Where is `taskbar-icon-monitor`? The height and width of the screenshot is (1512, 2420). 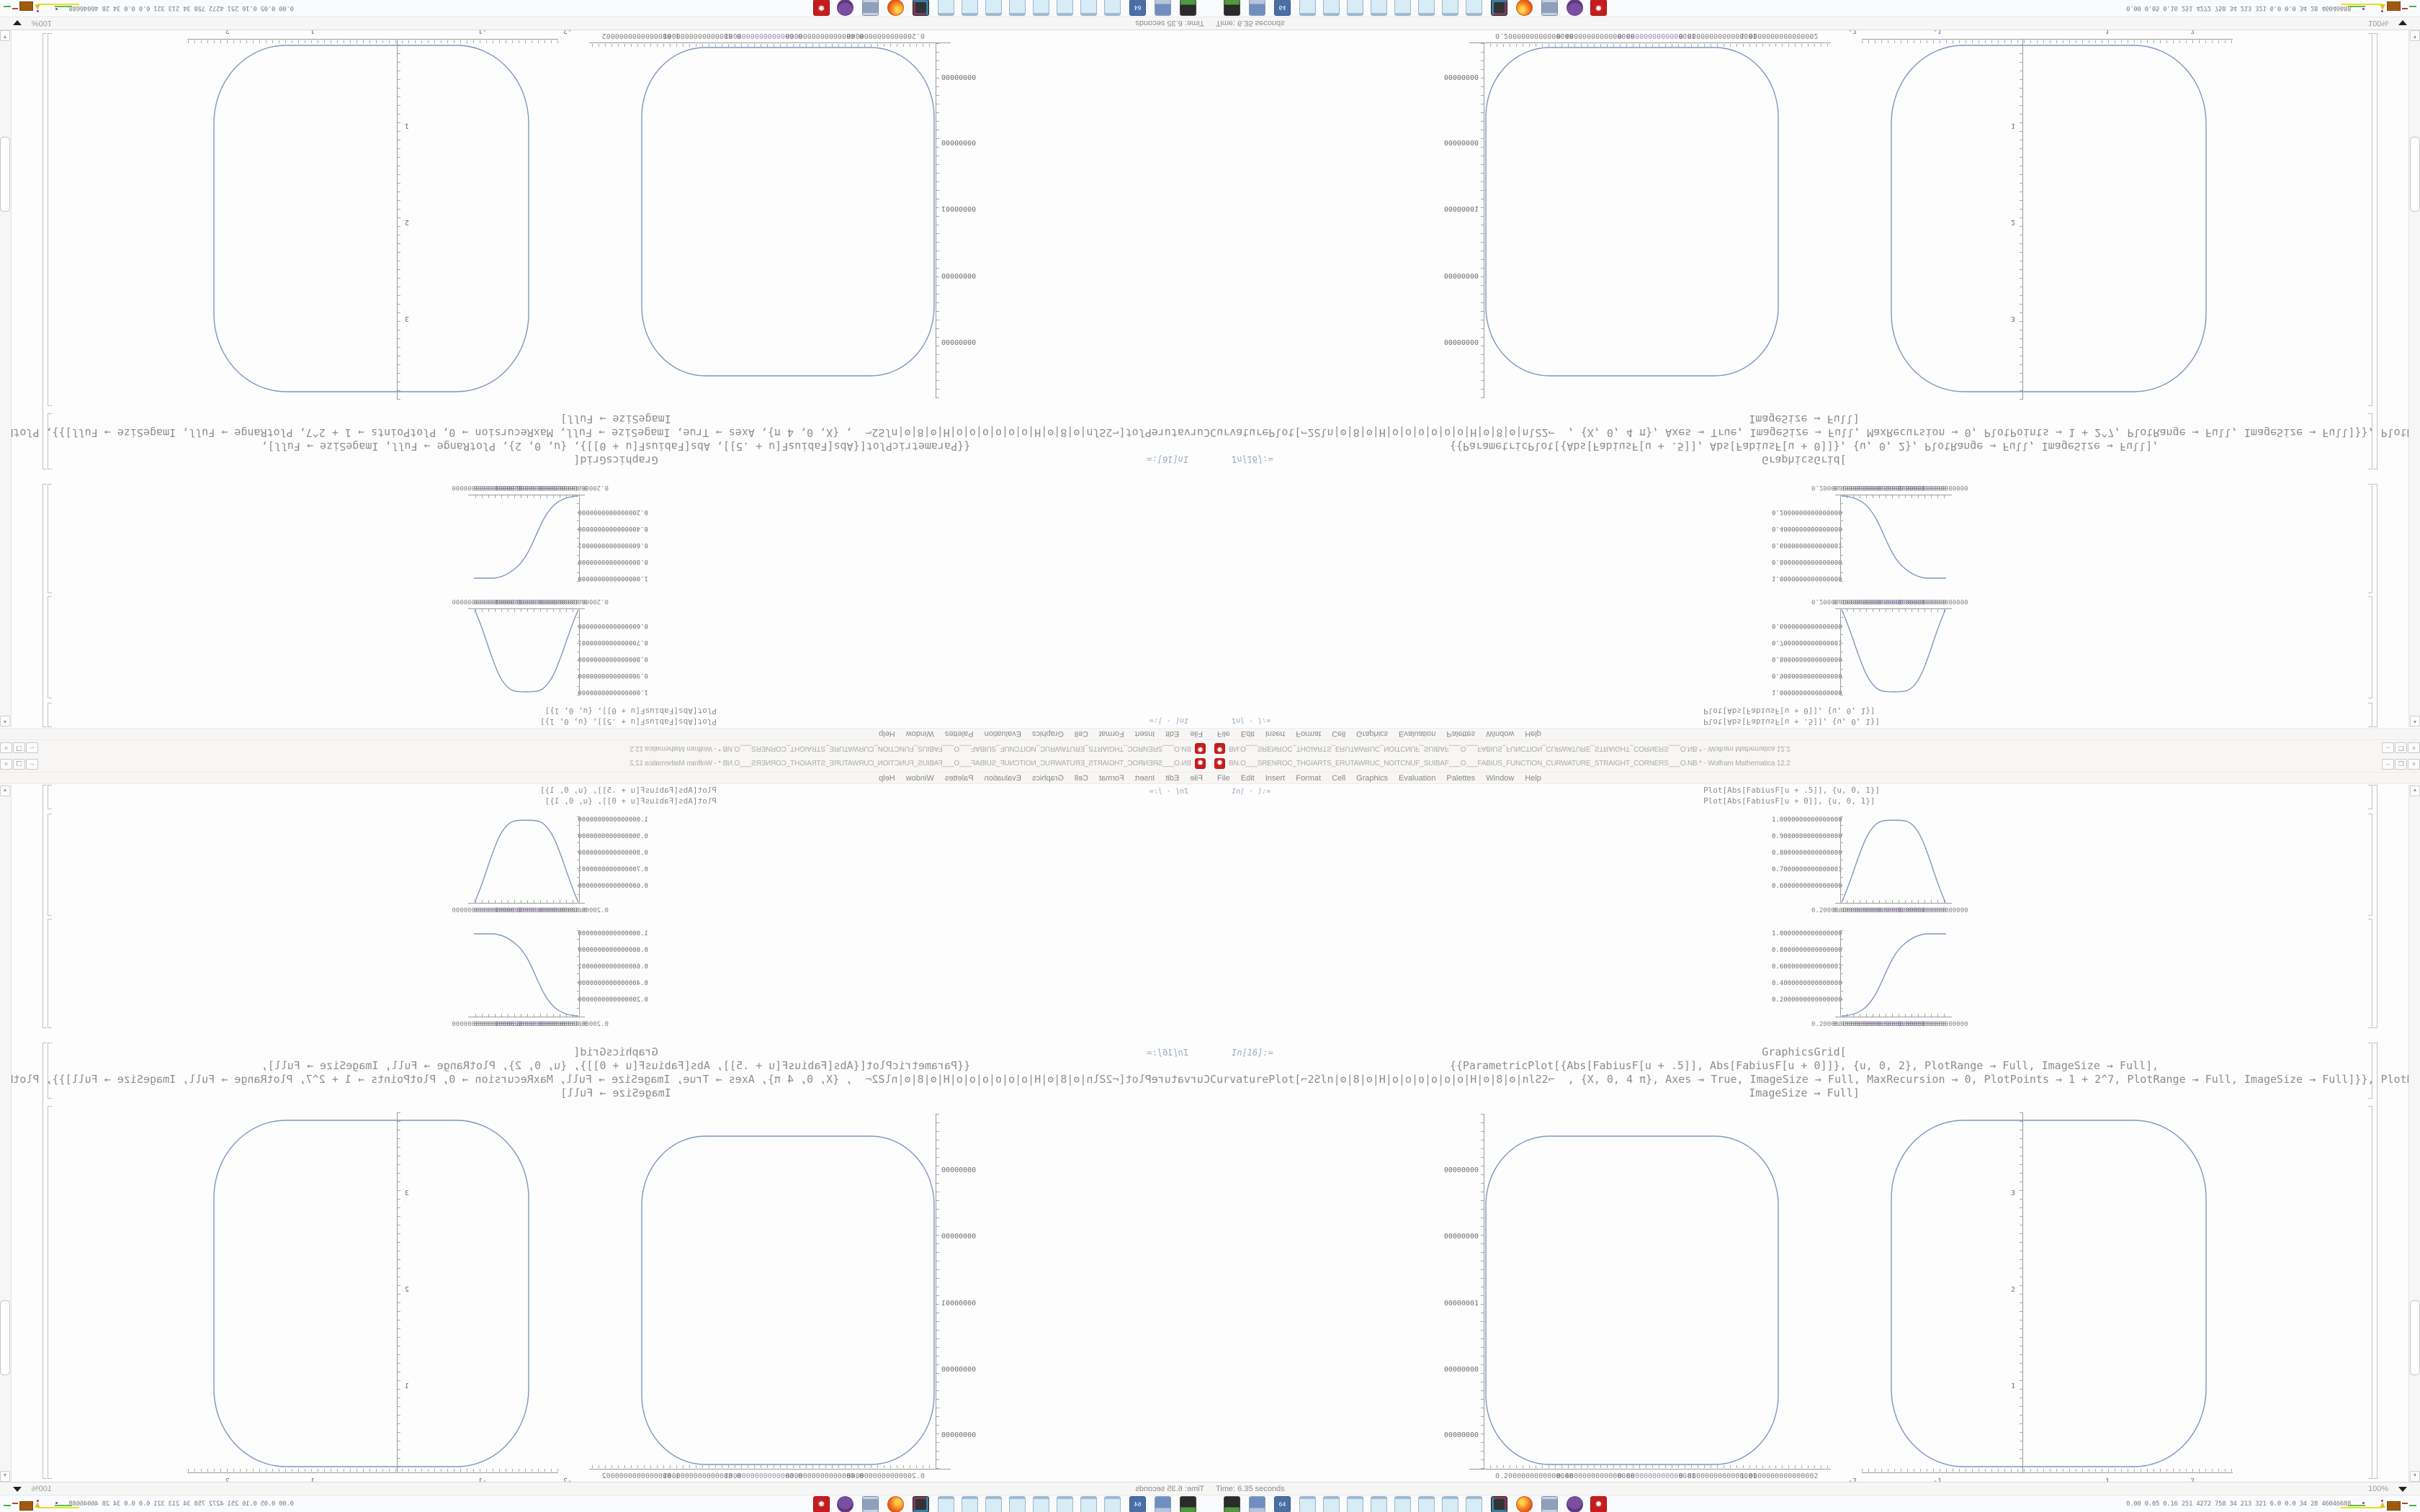 taskbar-icon-monitor is located at coordinates (1163, 1504).